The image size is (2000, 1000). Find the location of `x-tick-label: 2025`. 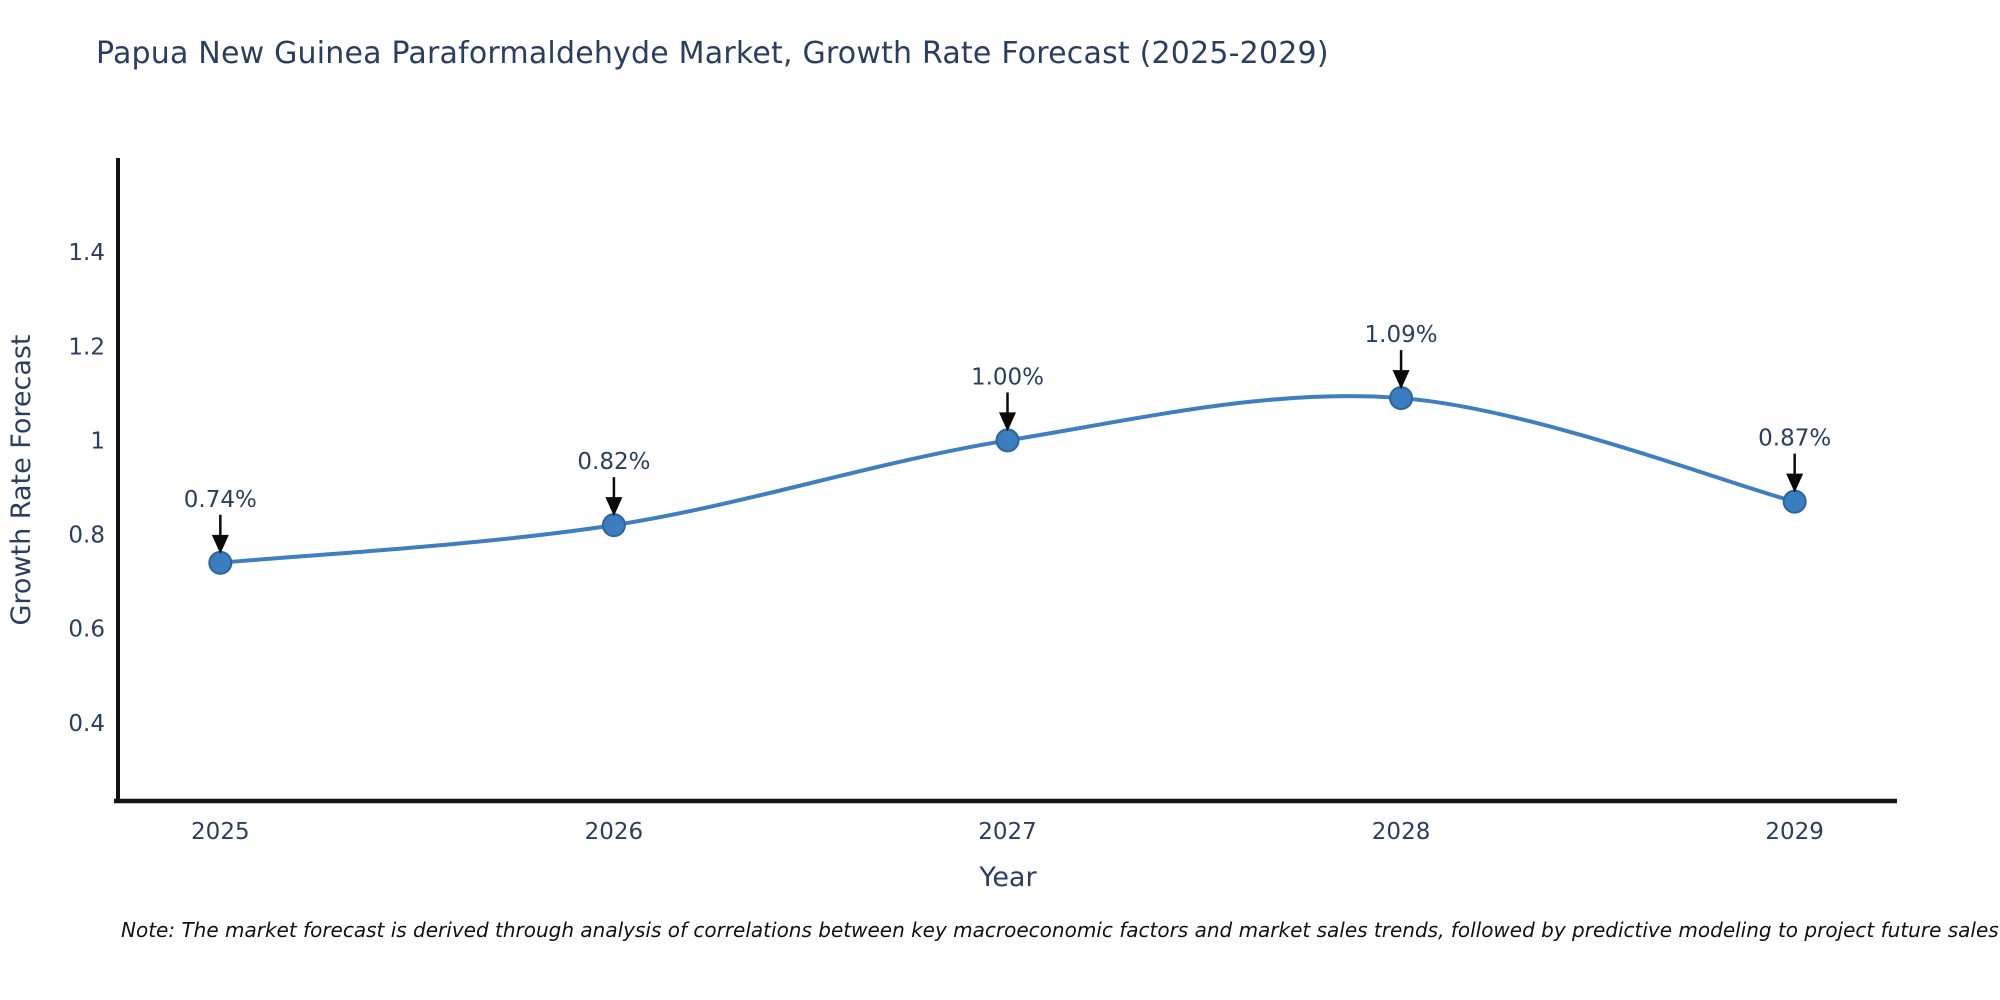

x-tick-label: 2025 is located at coordinates (220, 832).